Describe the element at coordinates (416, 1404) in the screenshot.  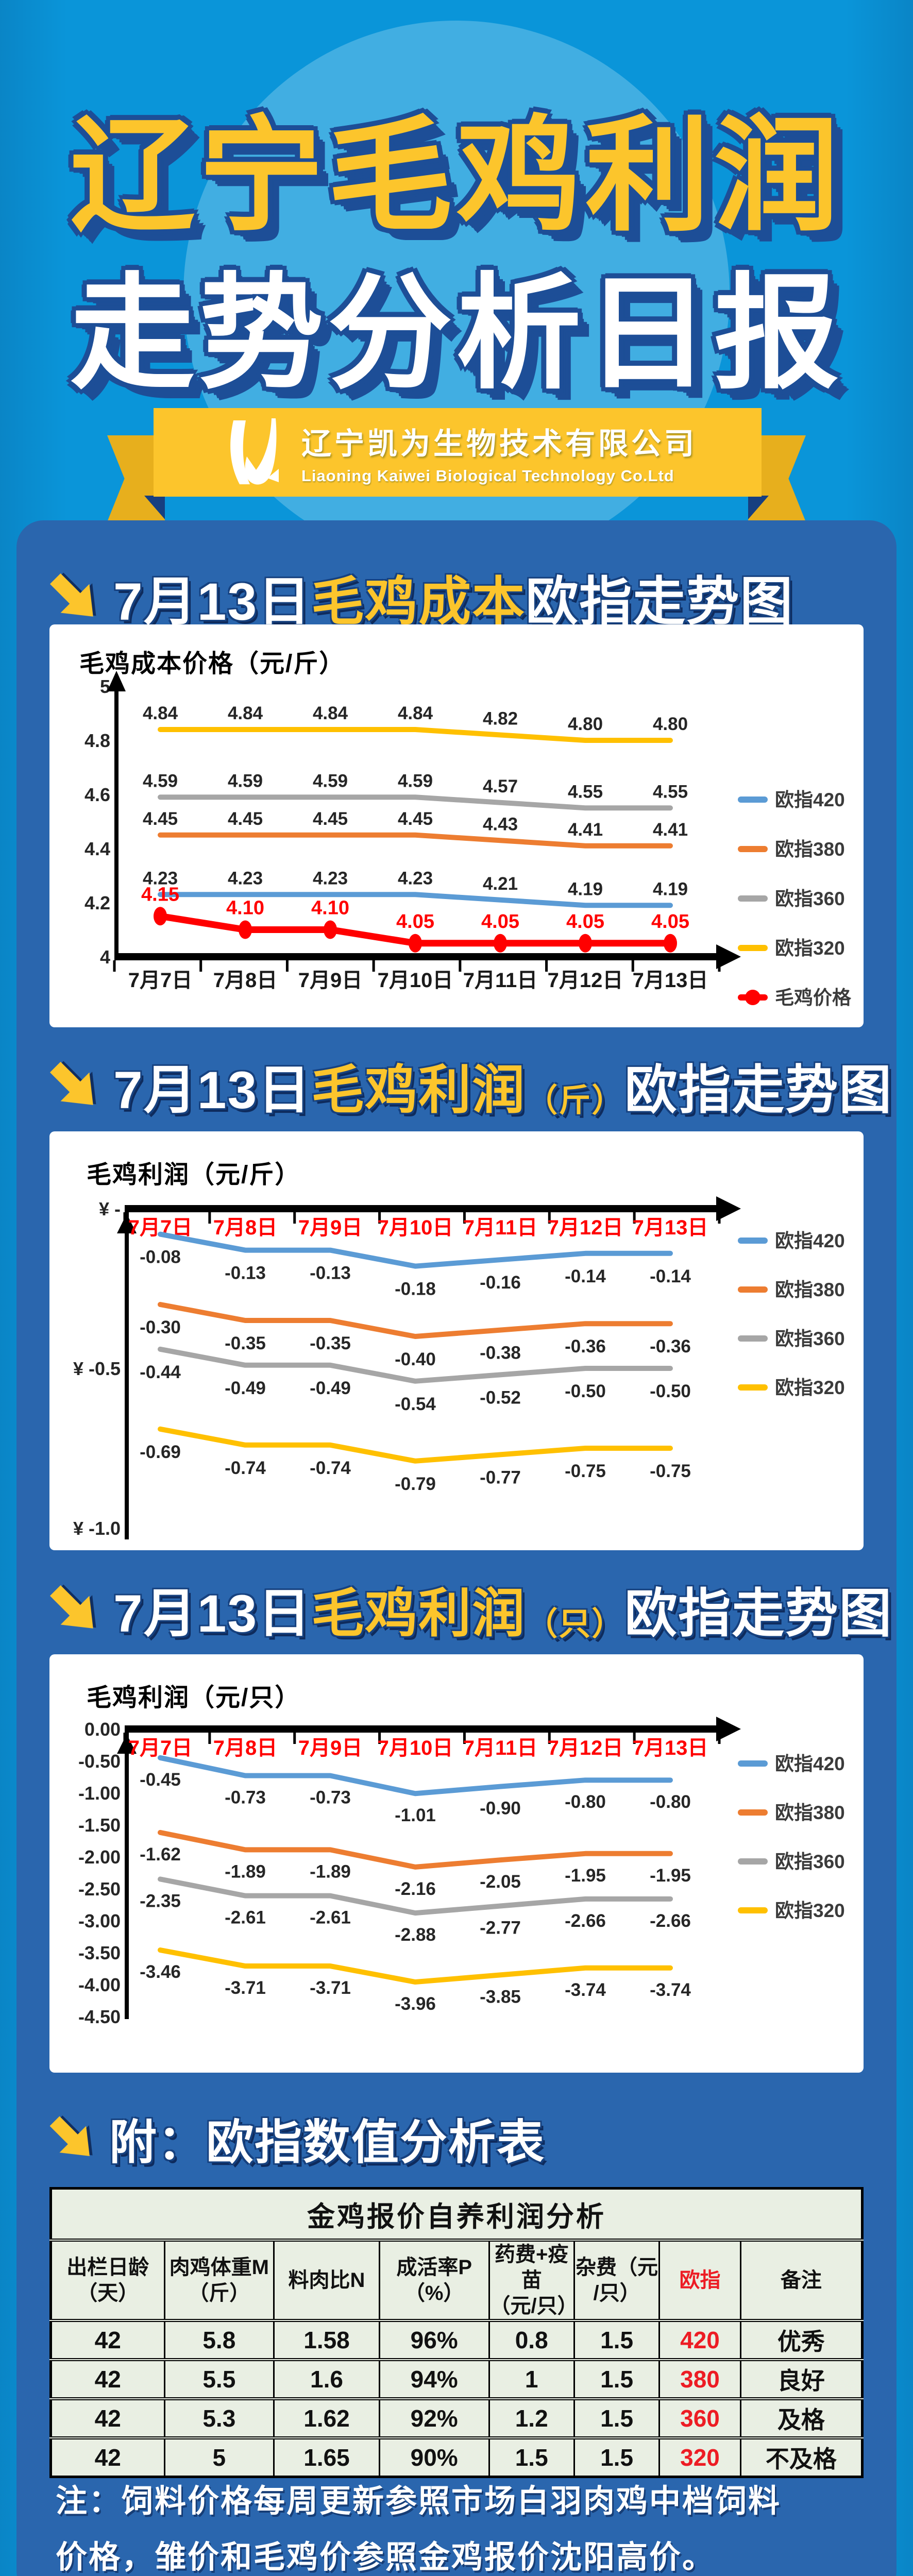
I see `svg-text: -0.54` at that location.